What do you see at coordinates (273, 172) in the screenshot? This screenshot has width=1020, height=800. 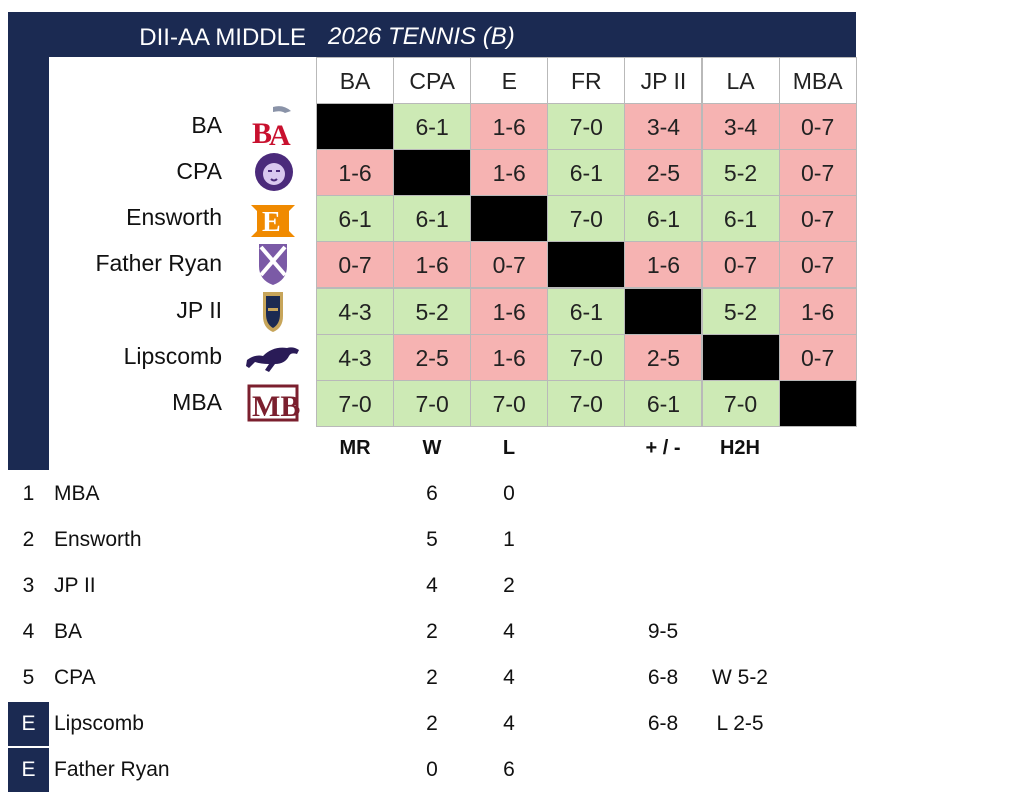 I see `cpa-lion-logo` at bounding box center [273, 172].